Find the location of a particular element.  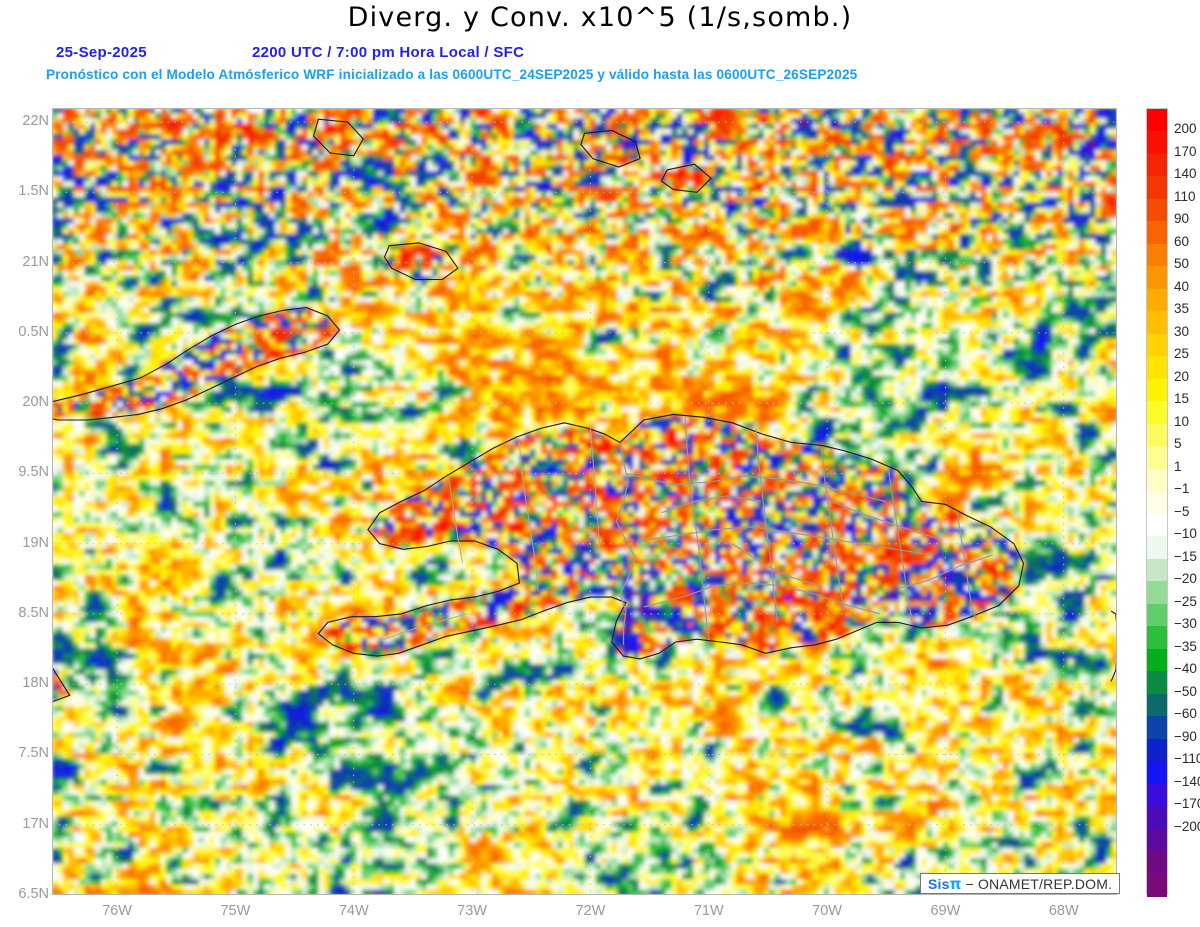

forecast-time-label: 2200 UTC / 7:00 pm Hora Local / SFC is located at coordinates (388, 52).